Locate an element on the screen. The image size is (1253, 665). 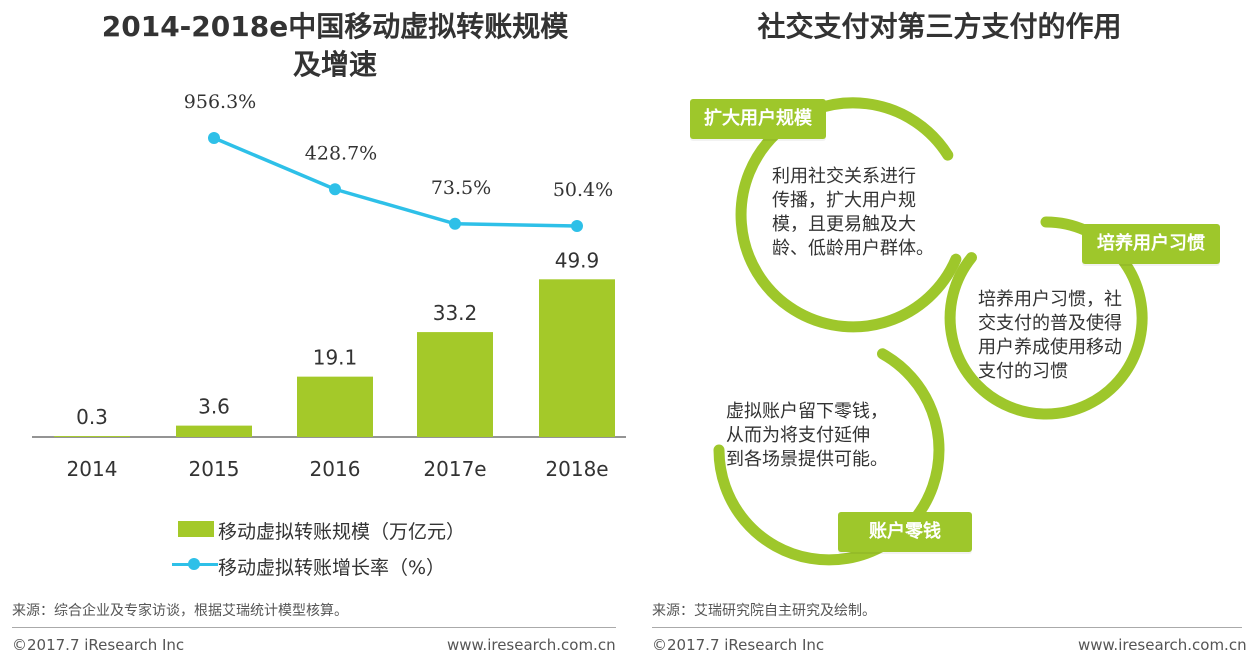
growth-point-2015 is located at coordinates (214, 138).